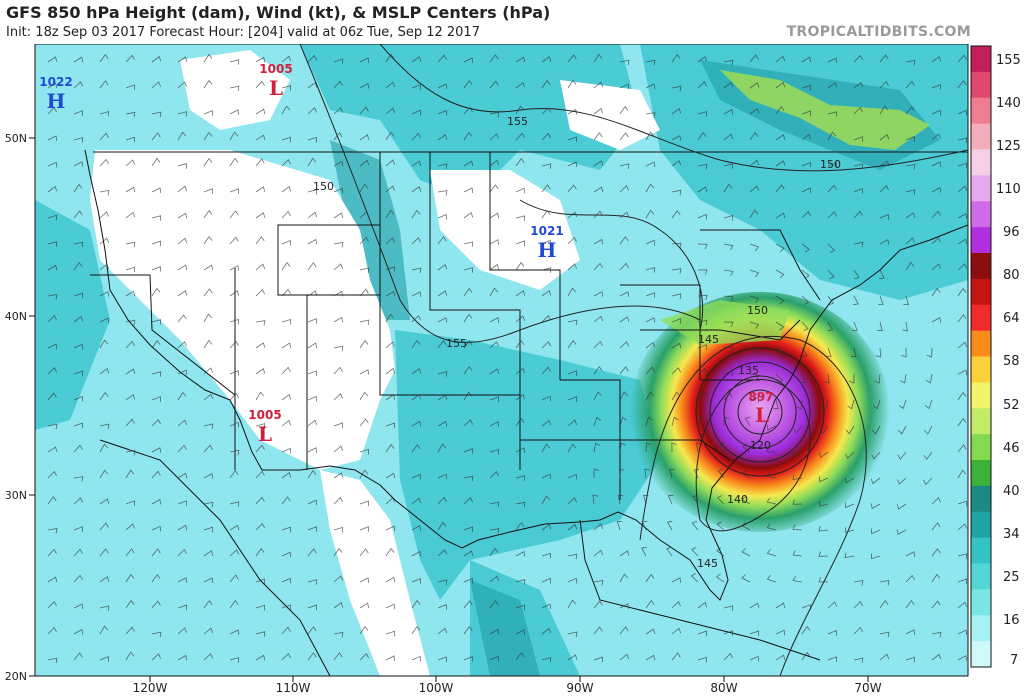 The height and width of the screenshot is (696, 1024). What do you see at coordinates (760, 445) in the screenshot?
I see `contour-label: 120` at bounding box center [760, 445].